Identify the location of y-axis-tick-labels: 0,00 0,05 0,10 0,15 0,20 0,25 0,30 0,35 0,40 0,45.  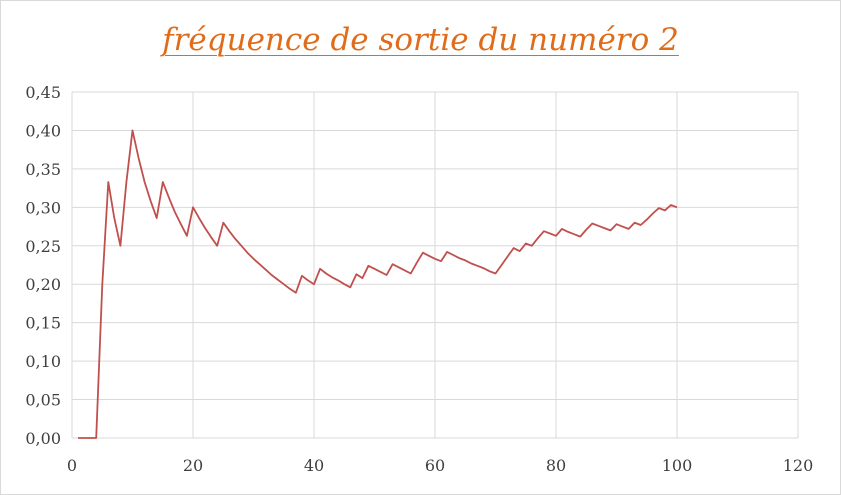
(43, 265).